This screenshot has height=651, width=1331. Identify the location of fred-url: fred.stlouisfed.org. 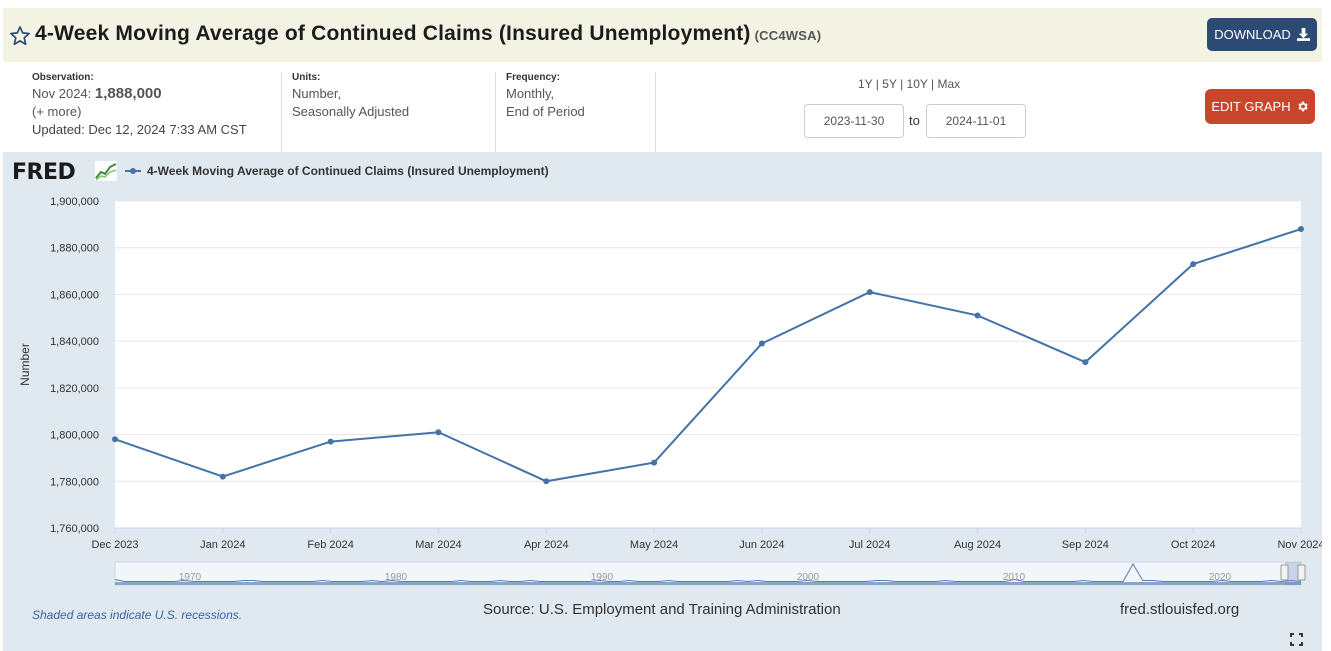
(1180, 609).